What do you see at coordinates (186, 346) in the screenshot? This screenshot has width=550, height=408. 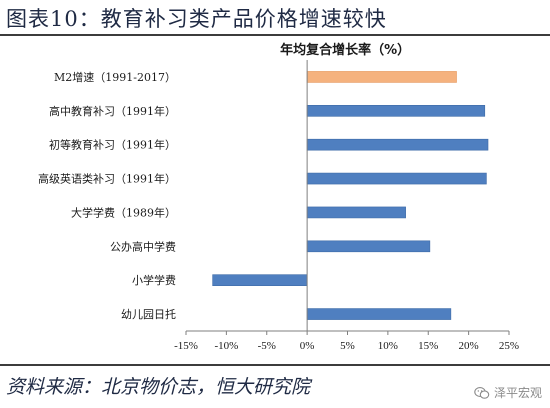 I see `x-tick-label-1: -15%` at bounding box center [186, 346].